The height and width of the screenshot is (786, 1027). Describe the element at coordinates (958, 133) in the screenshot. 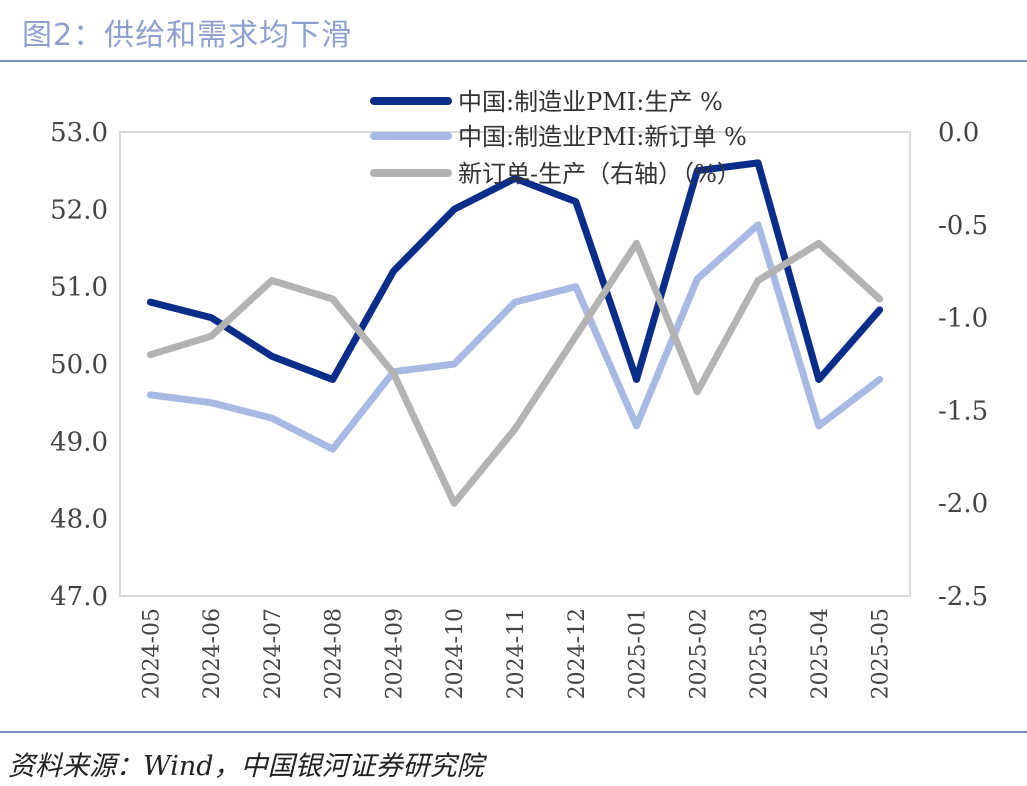

I see `y-right-tick-label: 0.0` at that location.